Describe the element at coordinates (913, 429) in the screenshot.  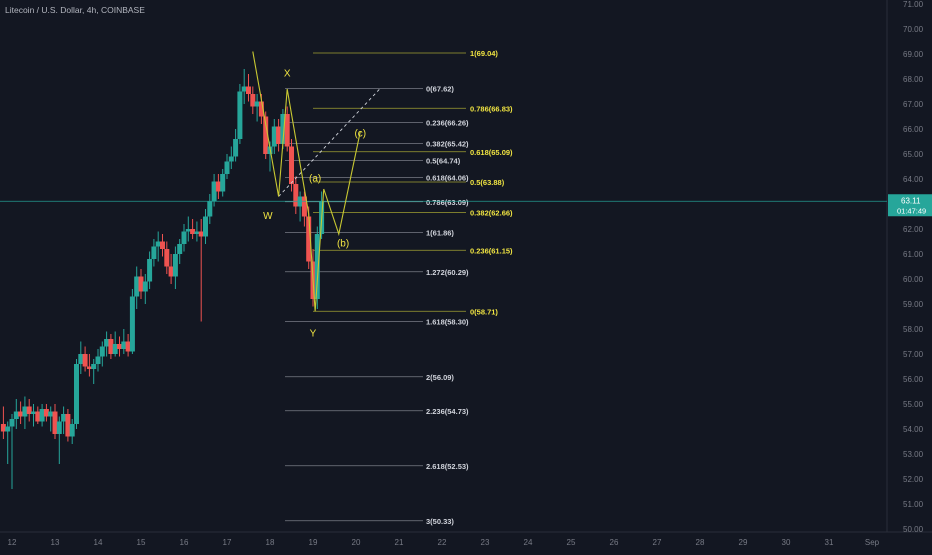
I see `y-tick-label: 54.00` at that location.